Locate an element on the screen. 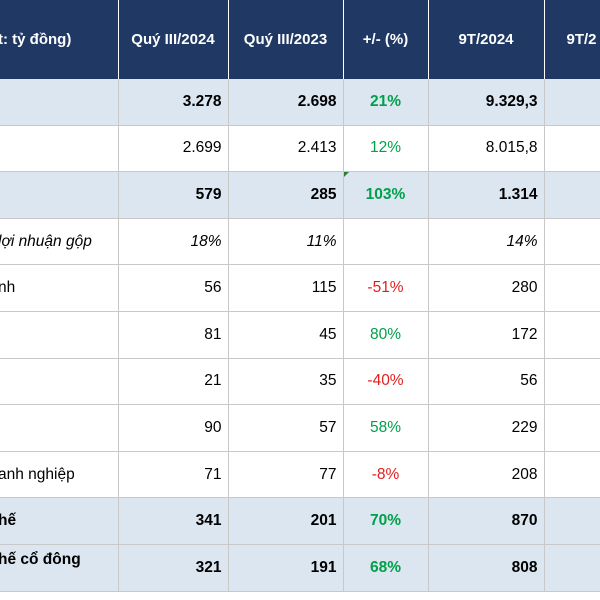  cell-q3-2024: 2.699 is located at coordinates (173, 149).